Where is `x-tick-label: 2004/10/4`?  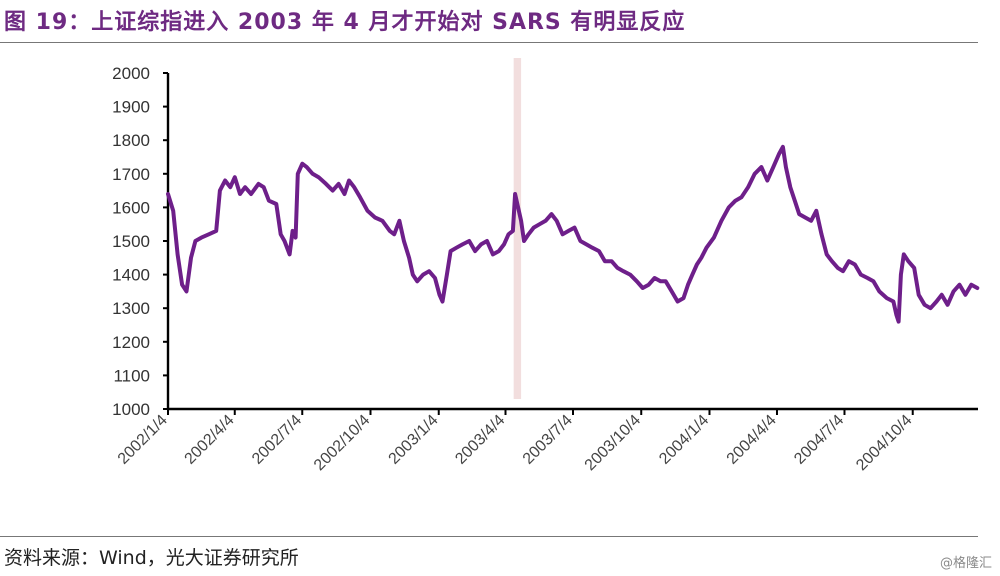 x-tick-label: 2004/10/4 is located at coordinates (884, 443).